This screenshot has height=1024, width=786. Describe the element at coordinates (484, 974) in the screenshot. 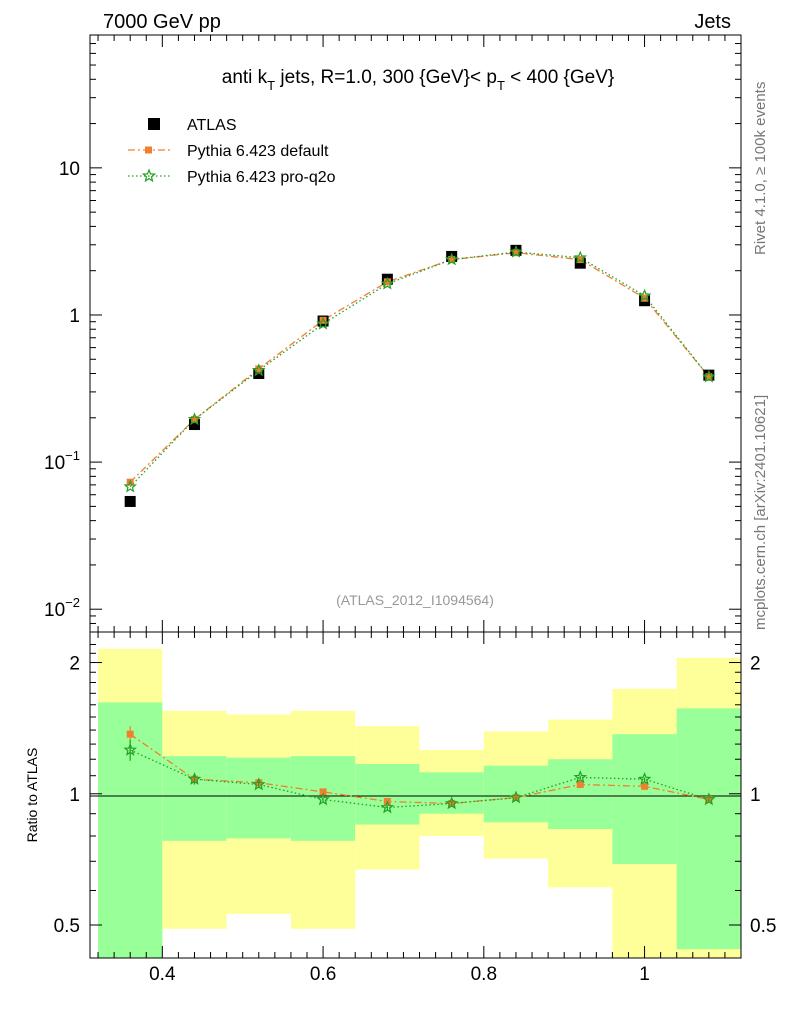

I see `xtick-label: 0.8` at that location.